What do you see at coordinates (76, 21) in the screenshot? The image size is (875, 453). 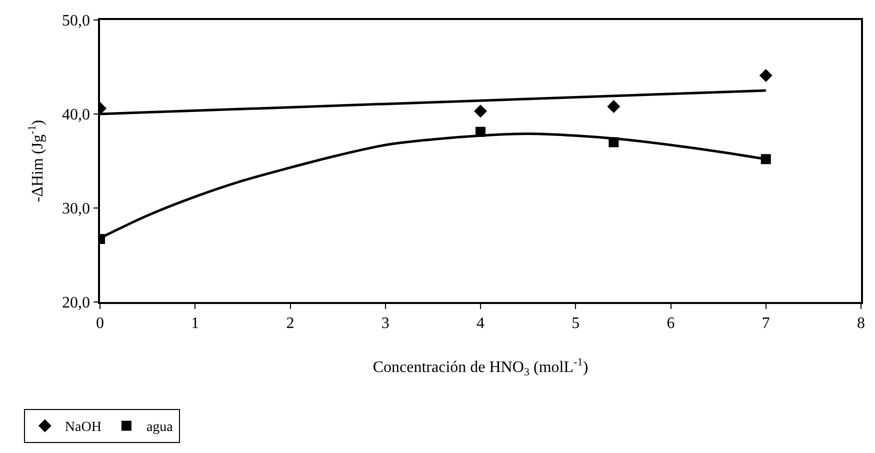 I see `y-tick-label: 50,0` at bounding box center [76, 21].